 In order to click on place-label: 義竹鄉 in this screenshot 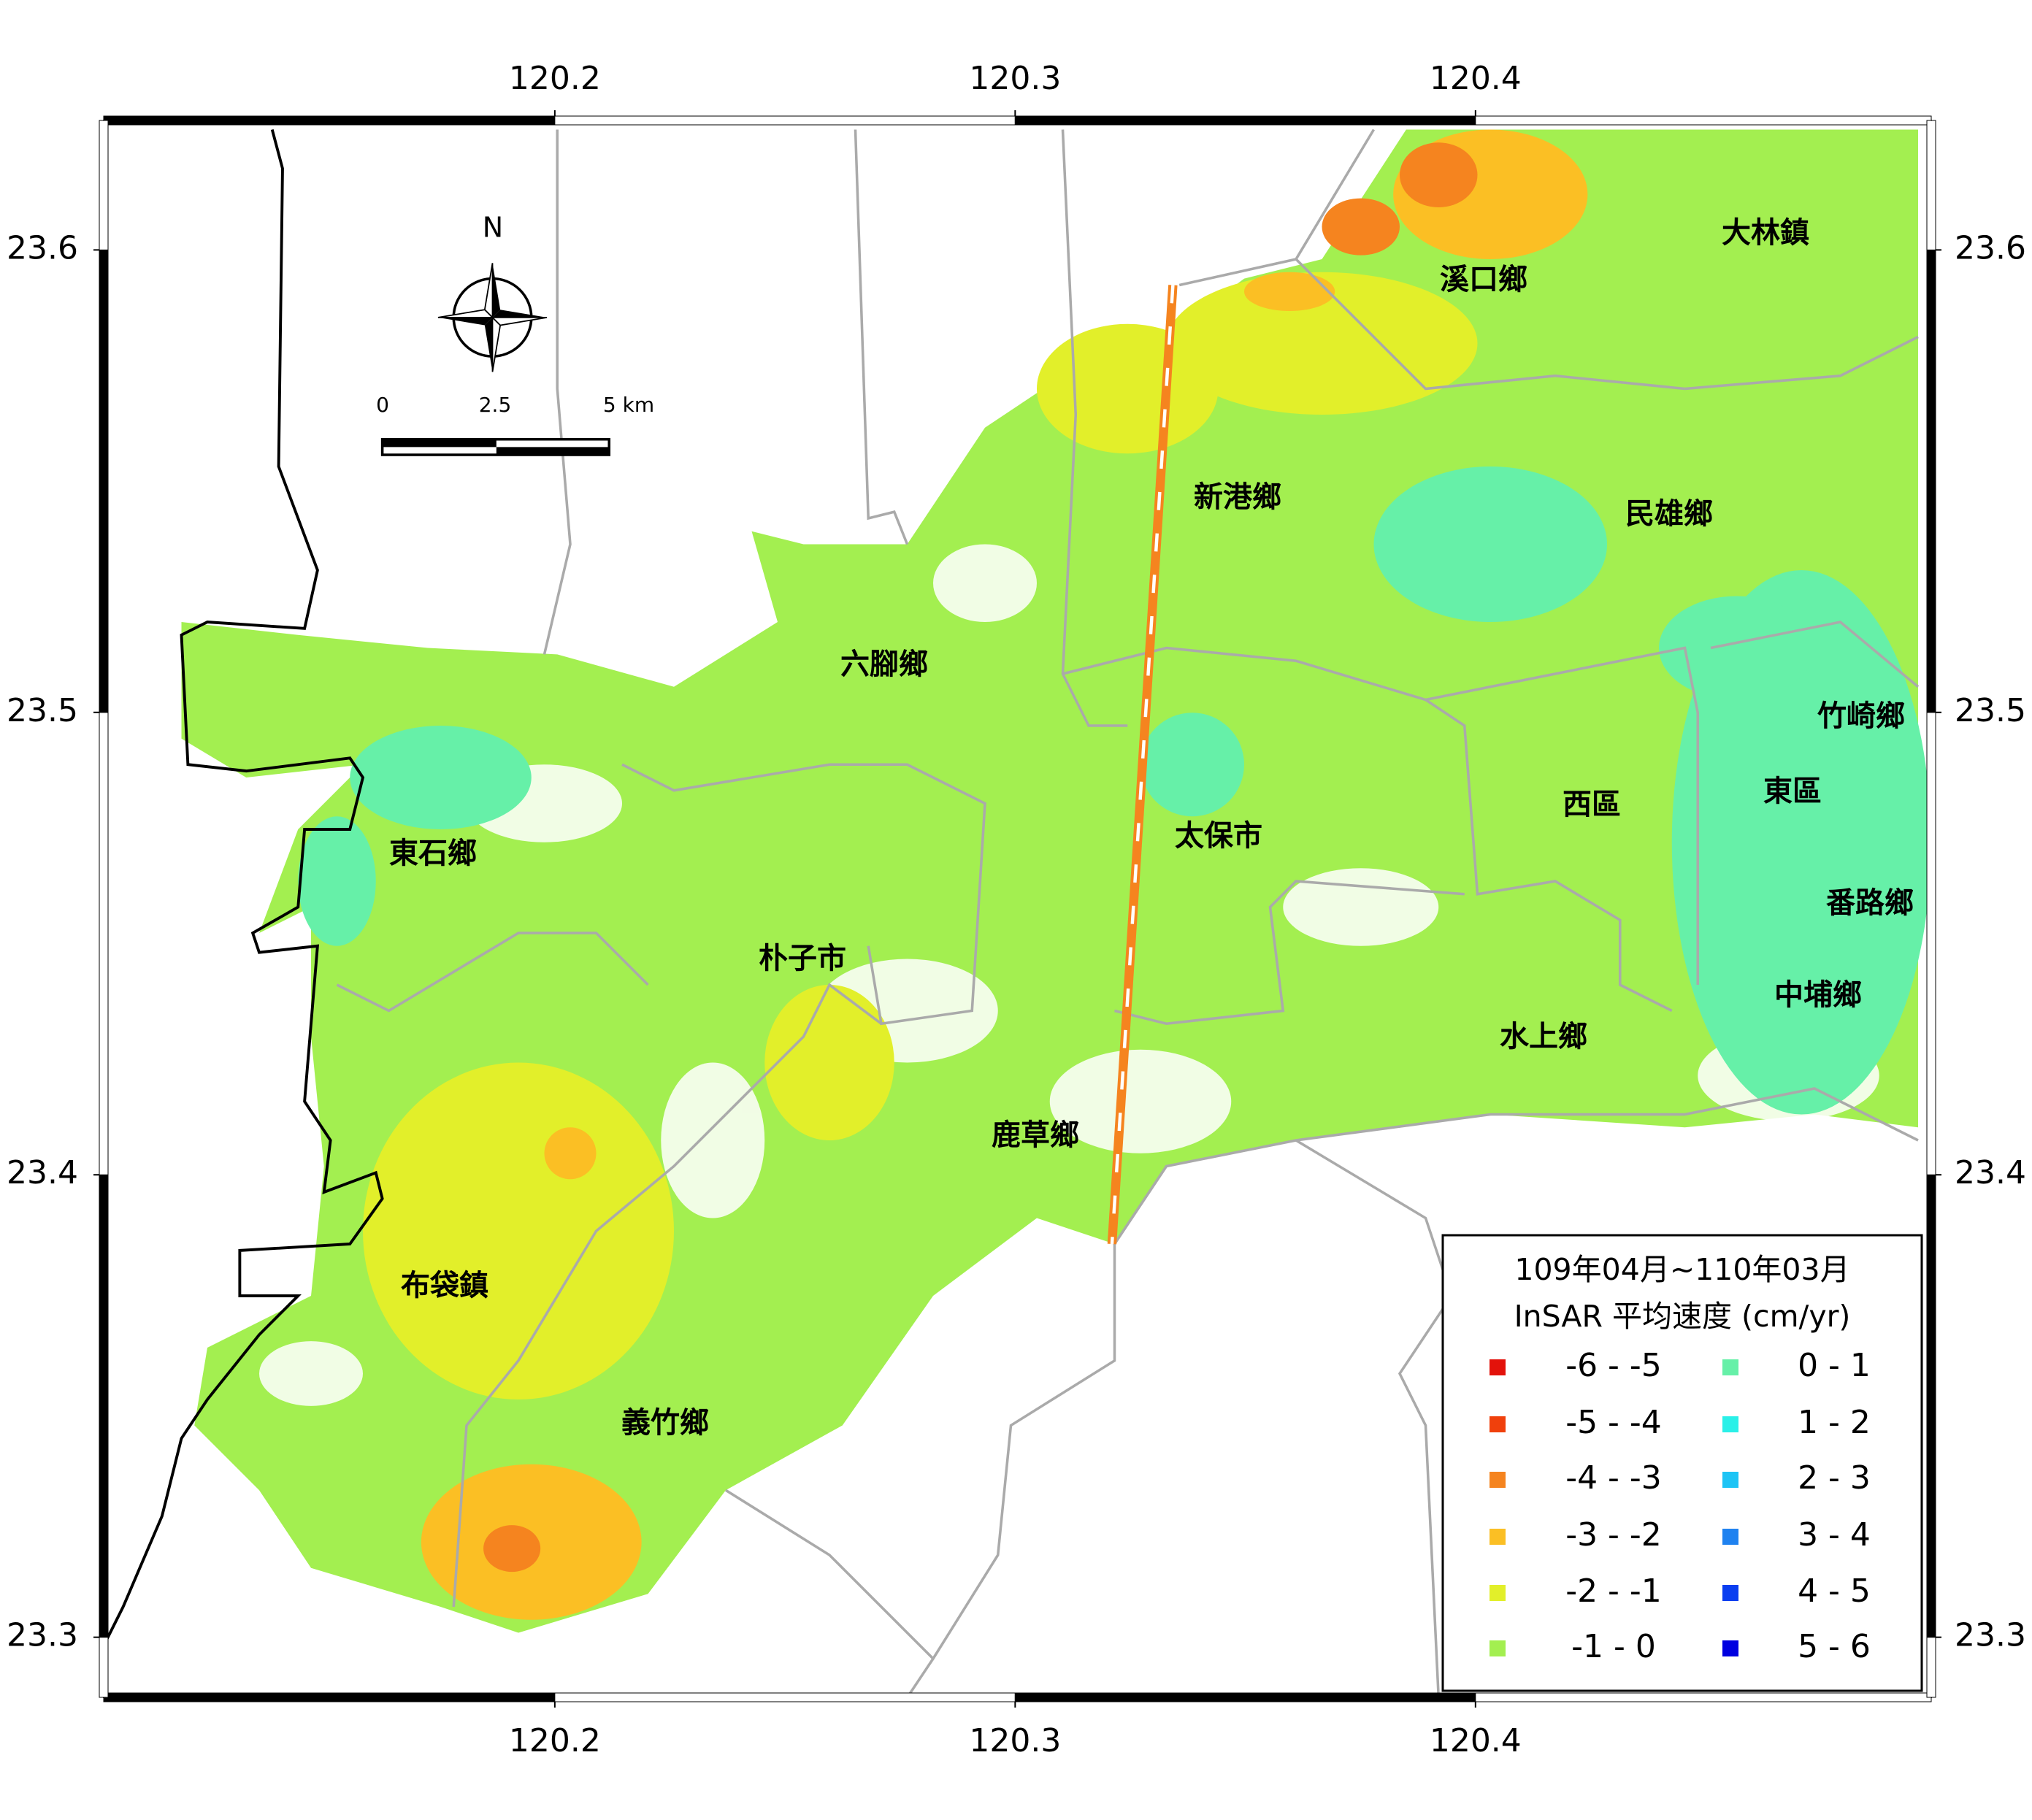, I will do `click(665, 1423)`.